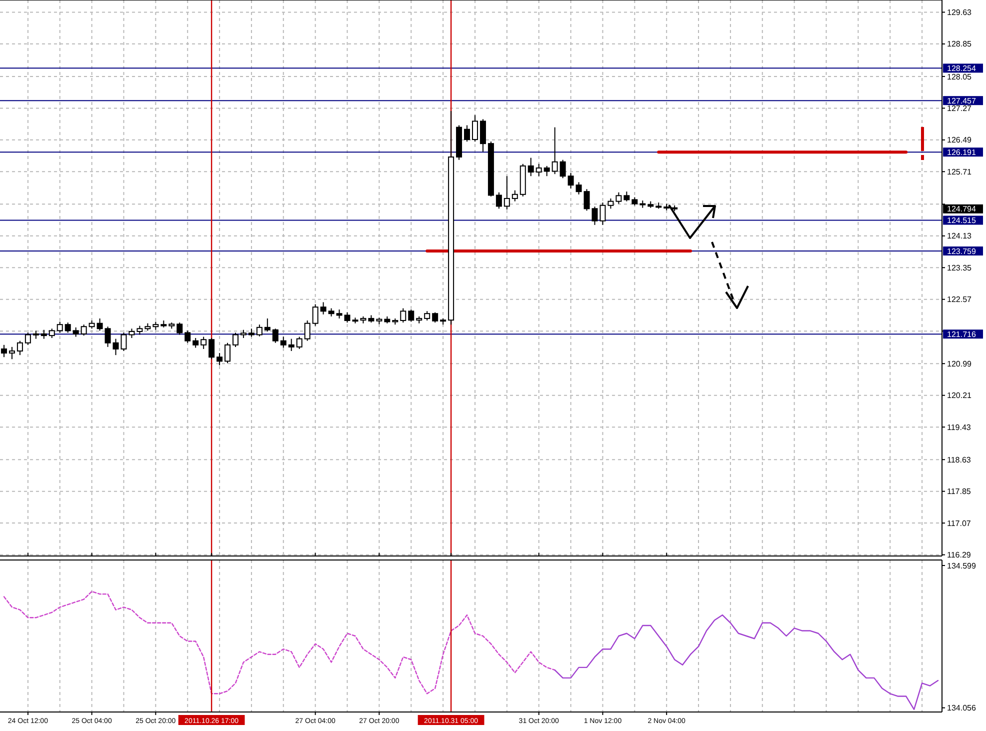 The width and height of the screenshot is (986, 731). What do you see at coordinates (961, 152) in the screenshot?
I see `ref-line-label: 126.191` at bounding box center [961, 152].